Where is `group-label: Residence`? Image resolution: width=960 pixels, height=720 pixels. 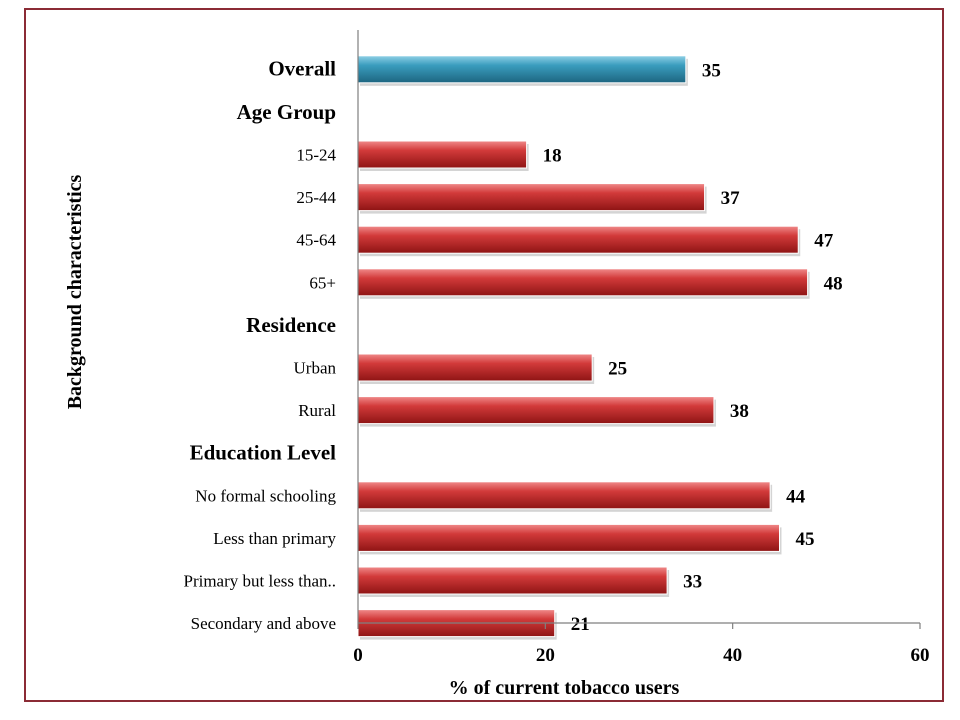 group-label: Residence is located at coordinates (291, 325).